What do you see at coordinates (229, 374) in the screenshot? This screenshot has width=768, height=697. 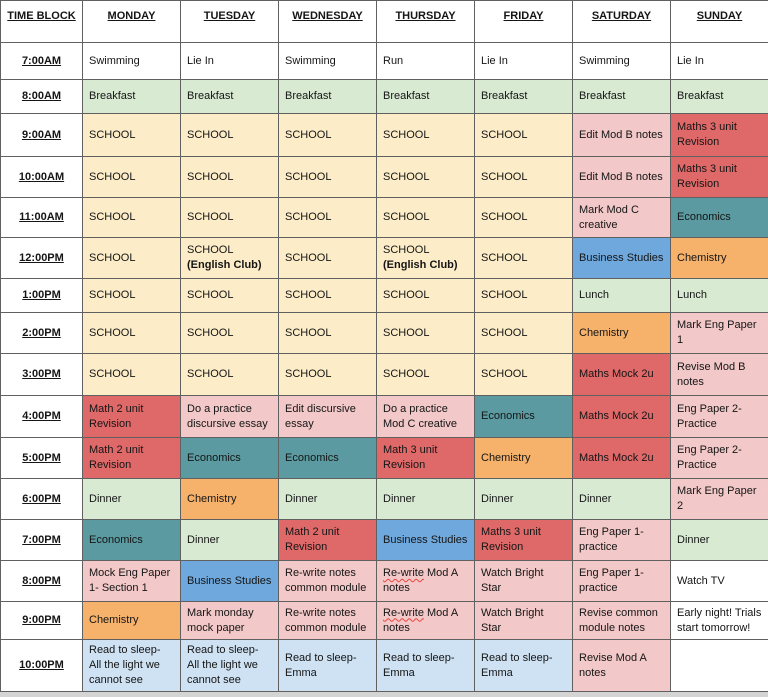 I see `cell-tuesday-3-00pm: SCHOOL` at bounding box center [229, 374].